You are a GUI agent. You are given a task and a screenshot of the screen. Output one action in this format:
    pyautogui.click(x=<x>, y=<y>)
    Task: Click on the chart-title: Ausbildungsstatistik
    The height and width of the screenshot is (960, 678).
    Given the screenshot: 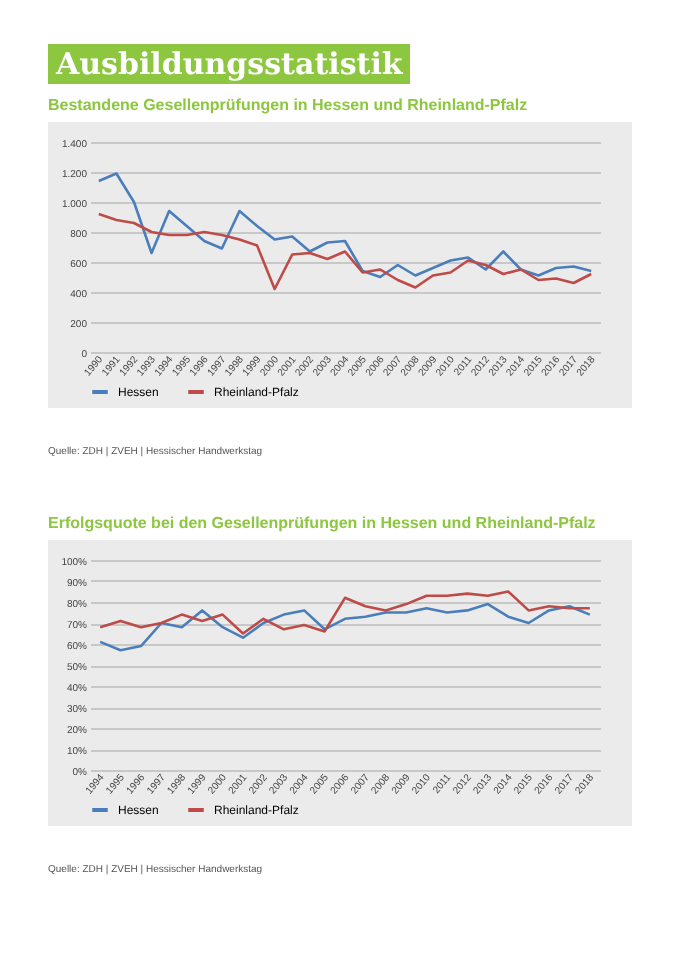 What is the action you would take?
    pyautogui.click(x=229, y=64)
    